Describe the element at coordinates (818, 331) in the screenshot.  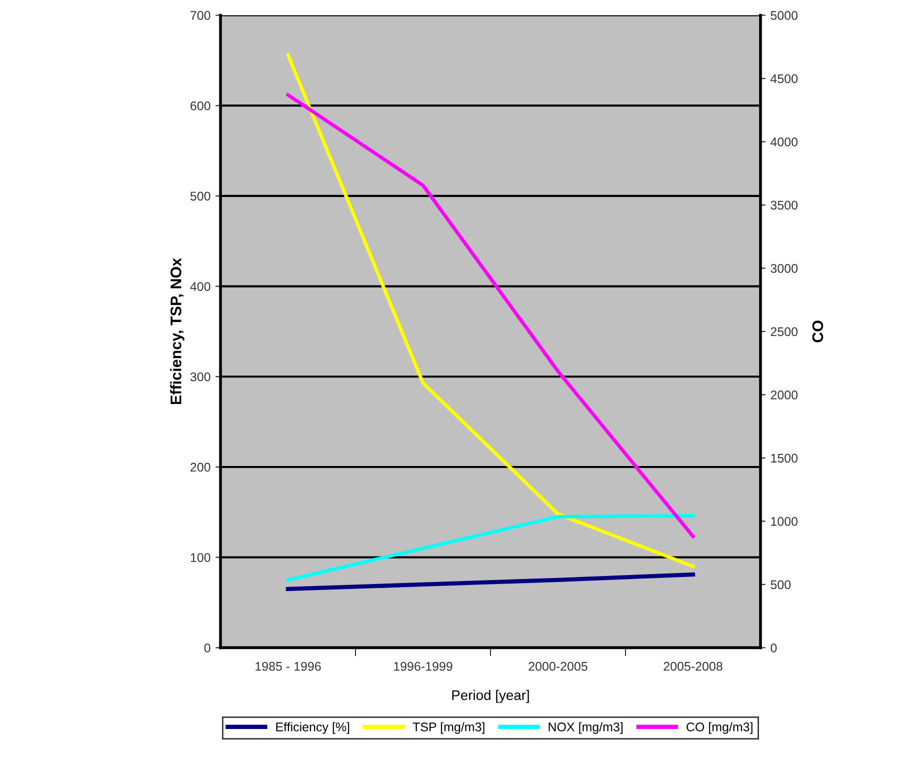
I see `y2-axis-title: CO` at that location.